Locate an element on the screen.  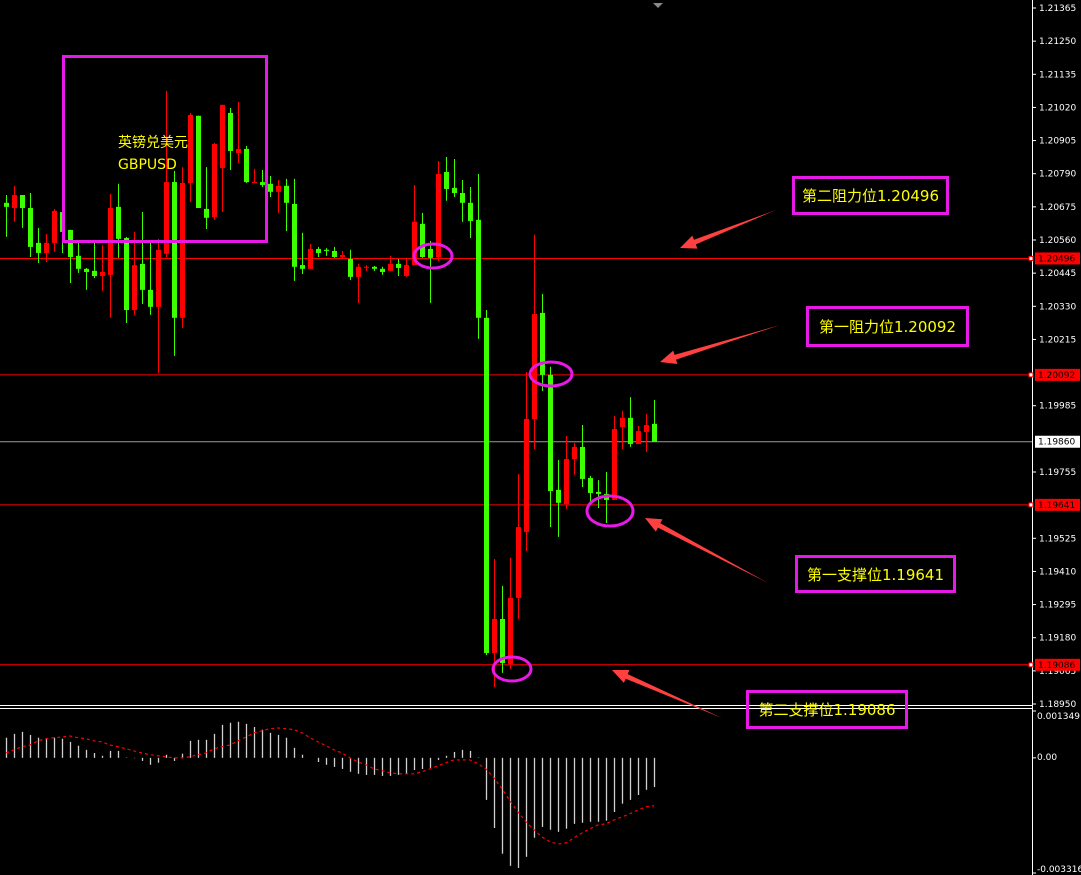
chart-shift-marker-icon is located at coordinates (658, 5).